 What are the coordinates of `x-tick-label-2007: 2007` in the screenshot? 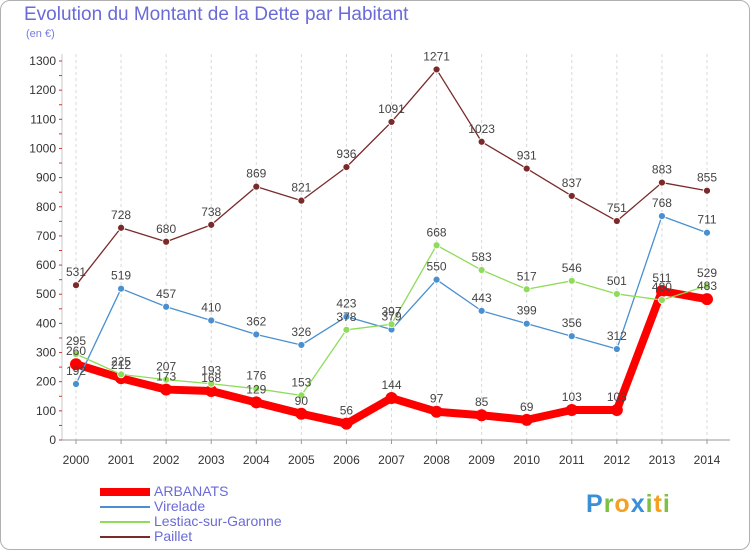 It's located at (391, 460).